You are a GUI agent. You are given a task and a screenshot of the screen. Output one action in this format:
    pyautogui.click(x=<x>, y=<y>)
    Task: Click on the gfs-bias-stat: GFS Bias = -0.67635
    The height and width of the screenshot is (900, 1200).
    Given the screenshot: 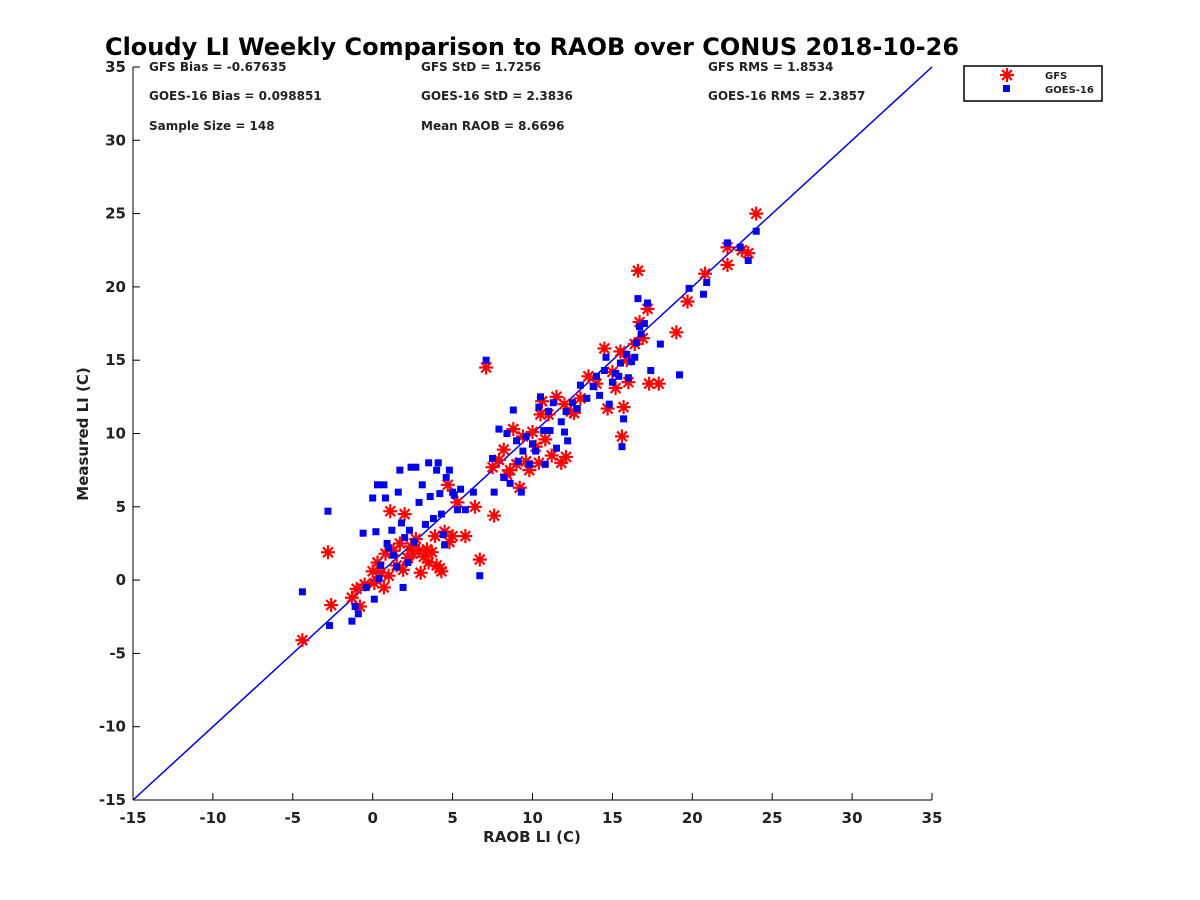 What is the action you would take?
    pyautogui.click(x=217, y=67)
    